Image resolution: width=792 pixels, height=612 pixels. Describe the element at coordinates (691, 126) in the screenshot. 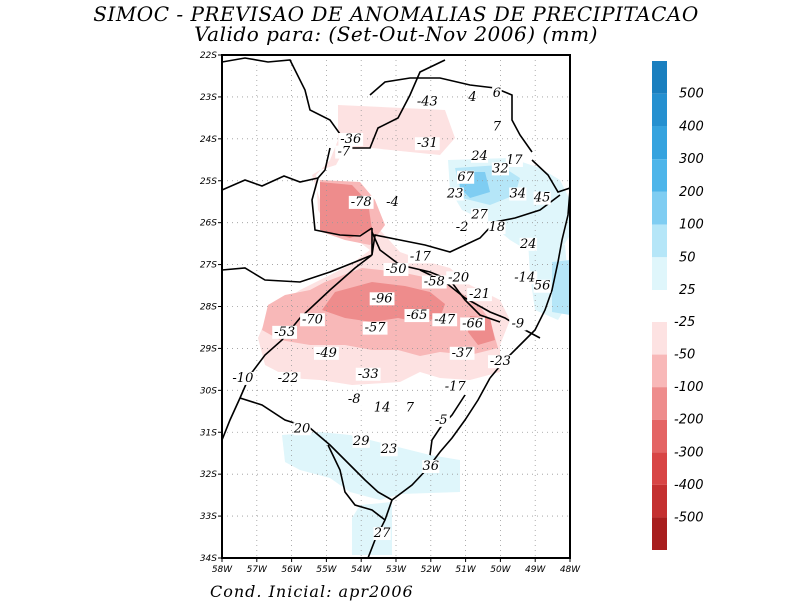

I see `colorbar-label: 400` at that location.